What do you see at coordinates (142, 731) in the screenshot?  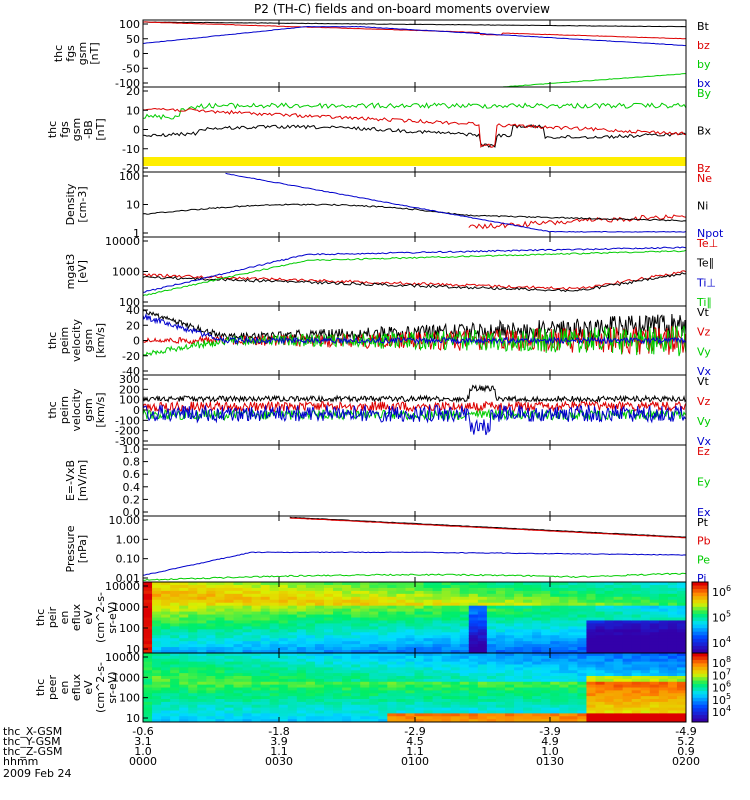 I see `xaxis-value-0-0: -0.6` at bounding box center [142, 731].